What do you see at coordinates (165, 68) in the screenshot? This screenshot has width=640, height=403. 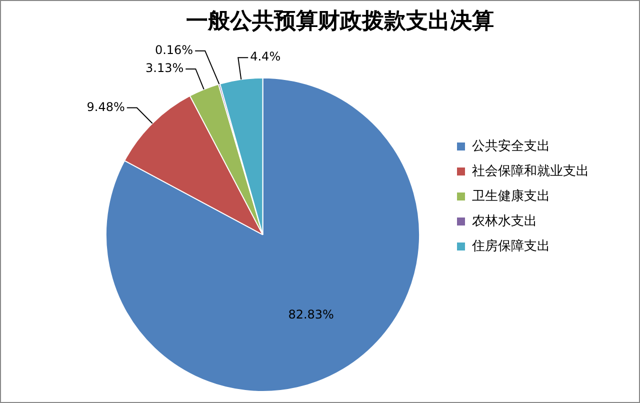 I see `data-label: 3.13%` at bounding box center [165, 68].